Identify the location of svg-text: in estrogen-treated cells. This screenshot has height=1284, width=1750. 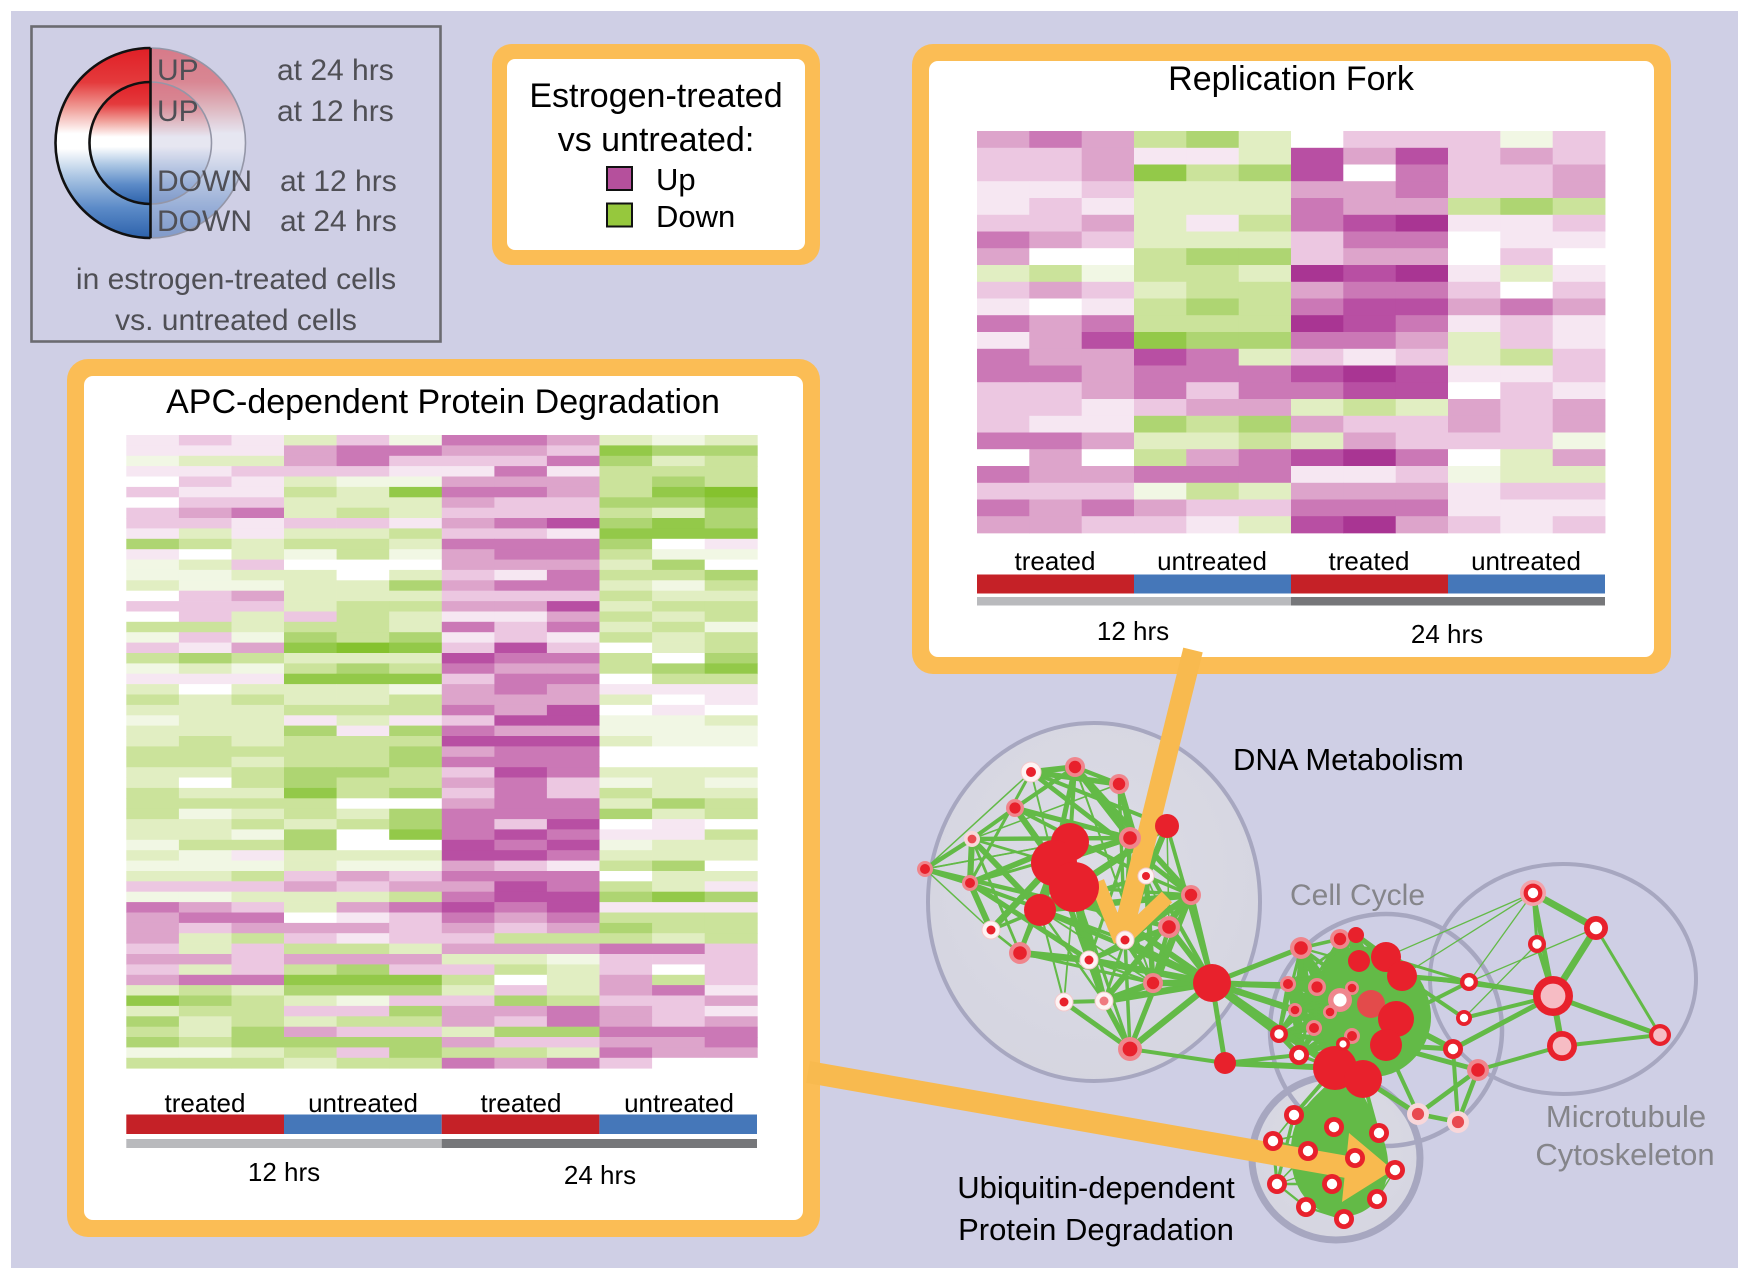
(236, 279).